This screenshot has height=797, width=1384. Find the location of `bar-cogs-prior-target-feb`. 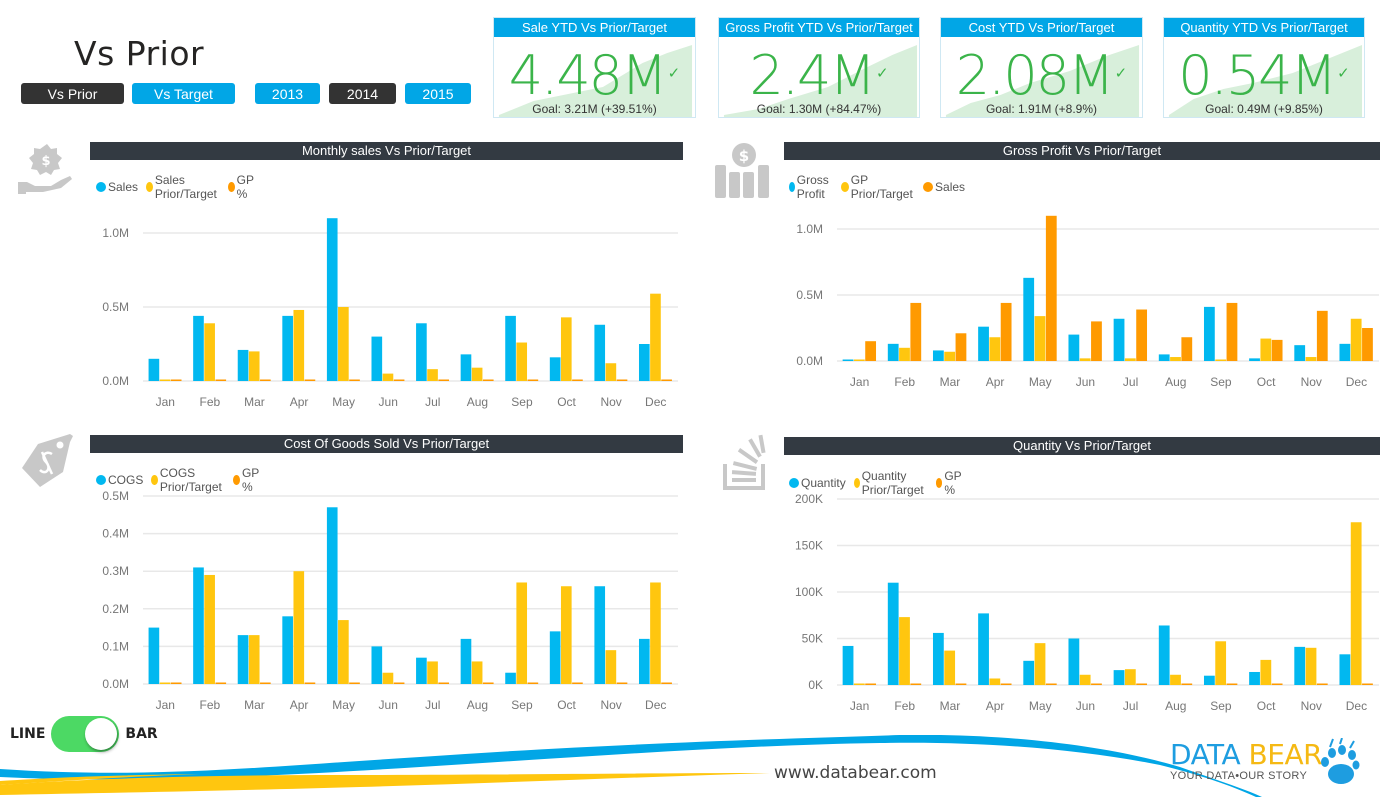

bar-cogs-prior-target-feb is located at coordinates (209, 629).